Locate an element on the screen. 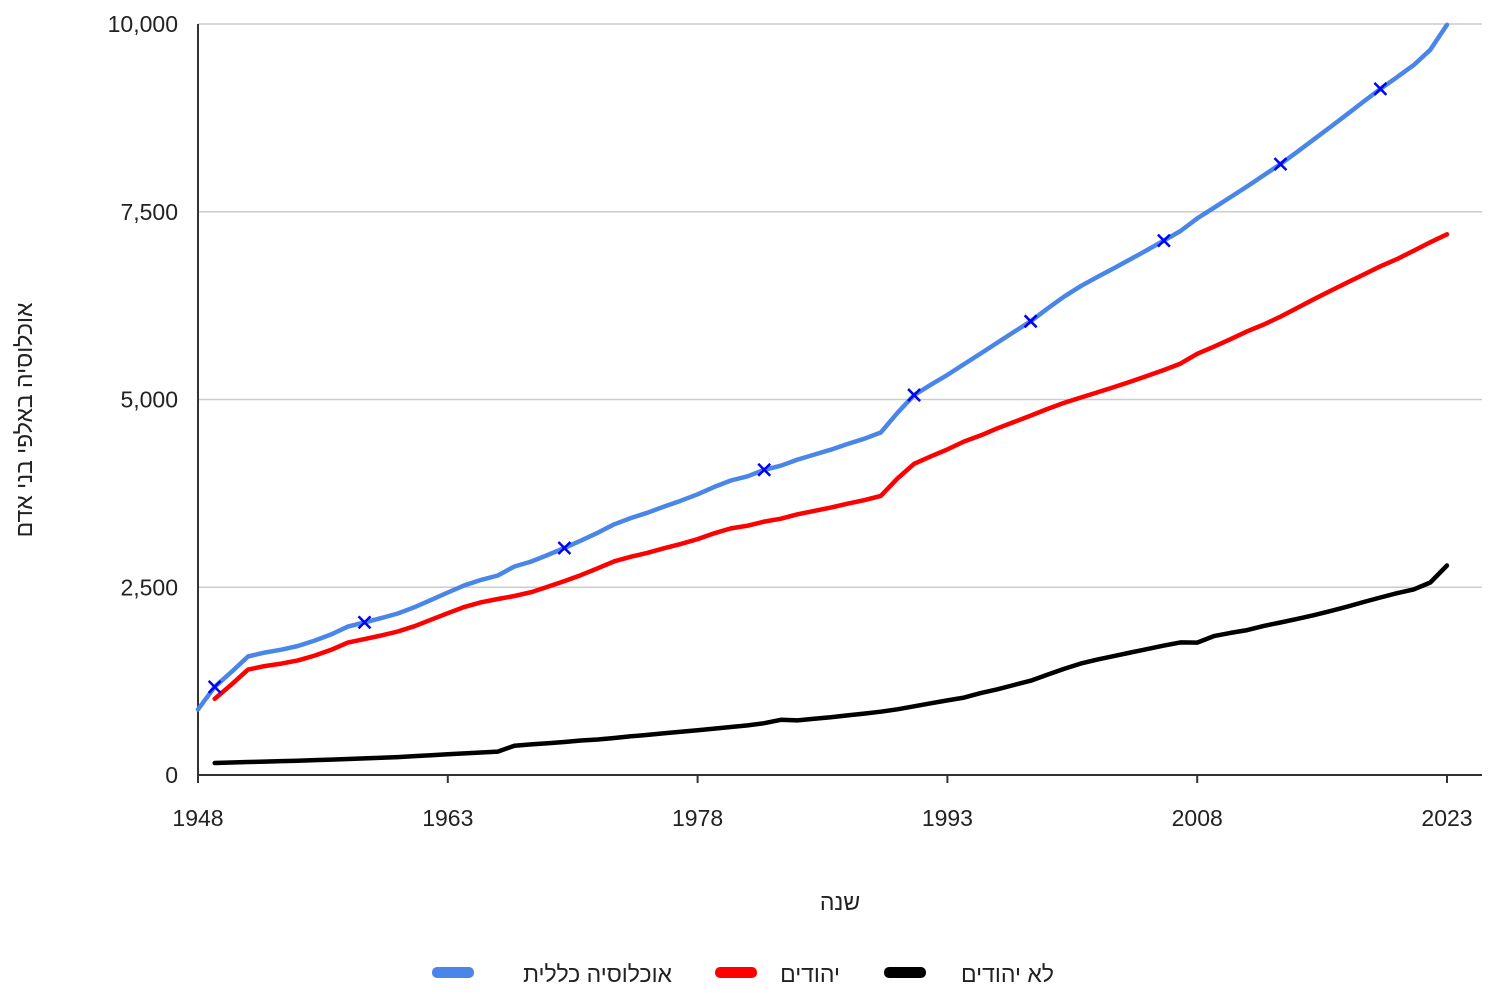 This screenshot has height=1000, width=1500. y-axis-title: אוכלוסיה באלפי בני אדם is located at coordinates (24, 419).